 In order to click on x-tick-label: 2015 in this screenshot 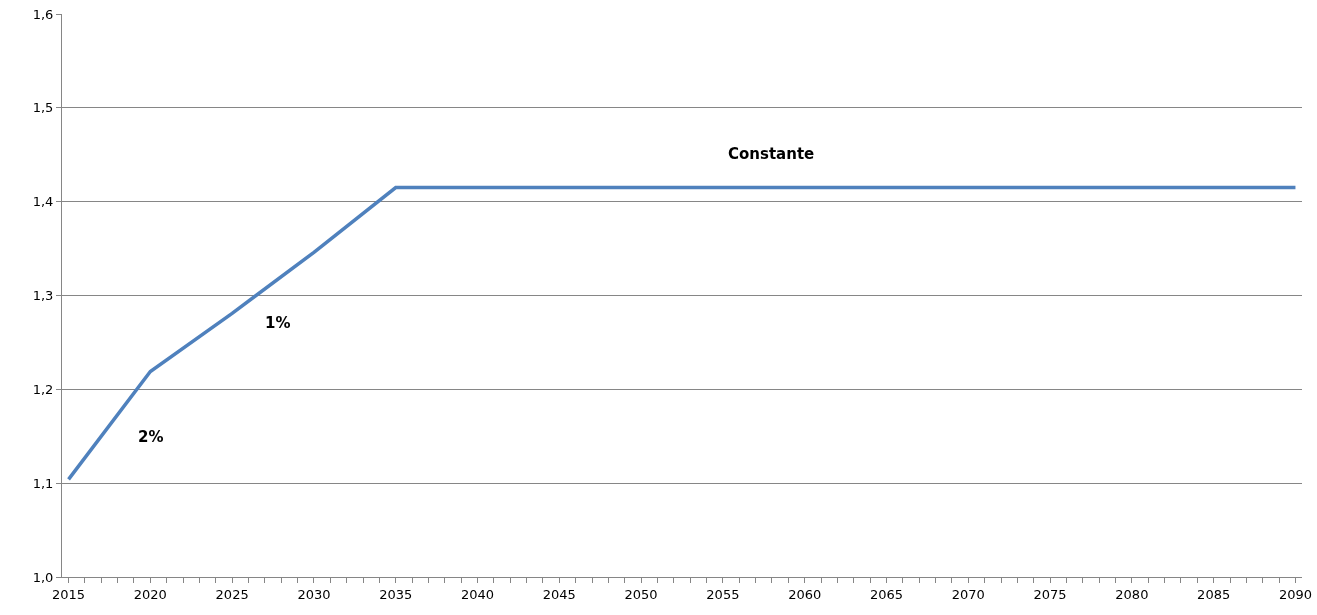, I will do `click(68, 594)`.